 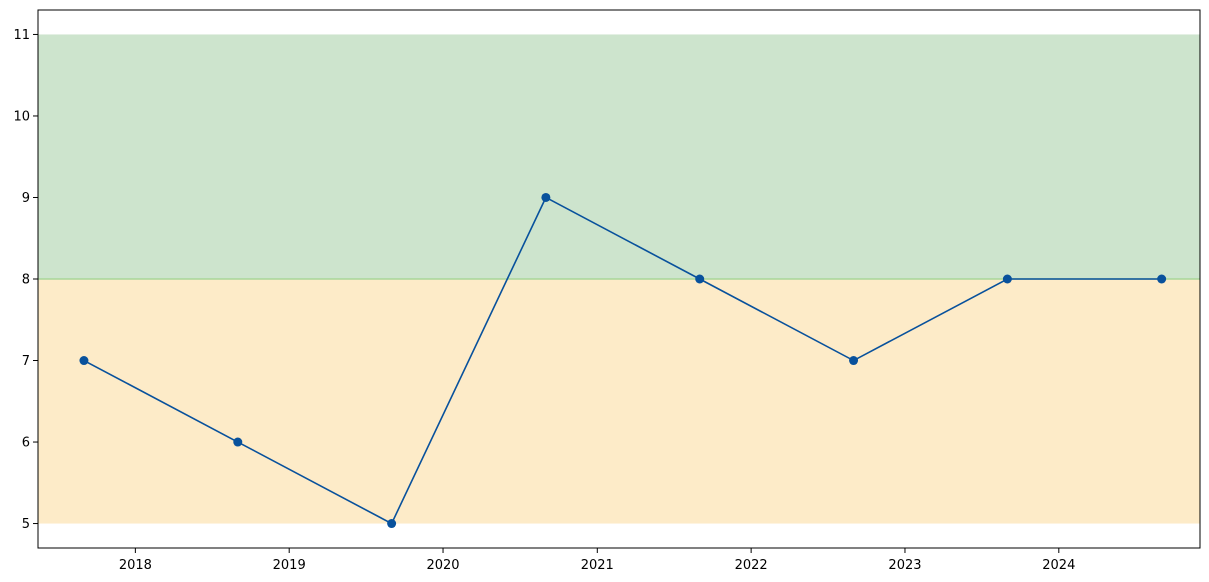 I want to click on y-tick-label: 5, so click(x=26, y=524).